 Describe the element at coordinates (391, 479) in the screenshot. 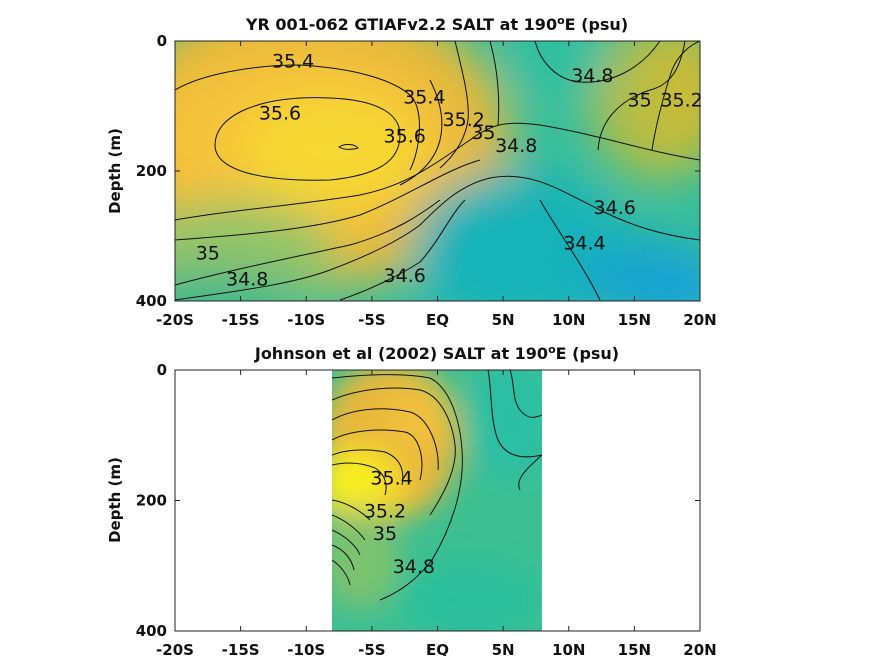

I see `bottom-contour-label: 35.4` at that location.